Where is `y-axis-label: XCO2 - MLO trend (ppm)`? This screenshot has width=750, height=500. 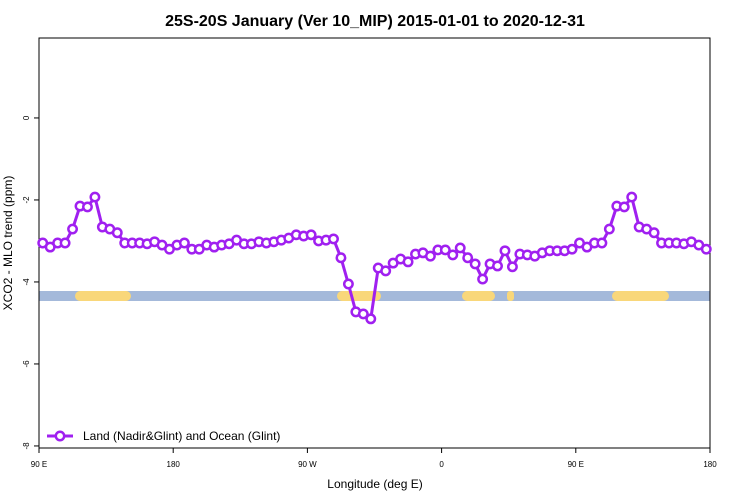 y-axis-label: XCO2 - MLO trend (ppm) is located at coordinates (8, 243).